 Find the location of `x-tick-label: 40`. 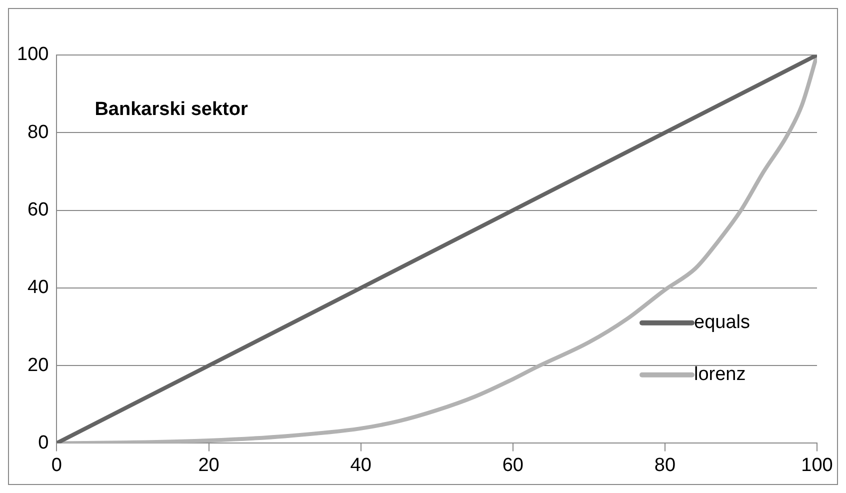

x-tick-label: 40 is located at coordinates (361, 465).